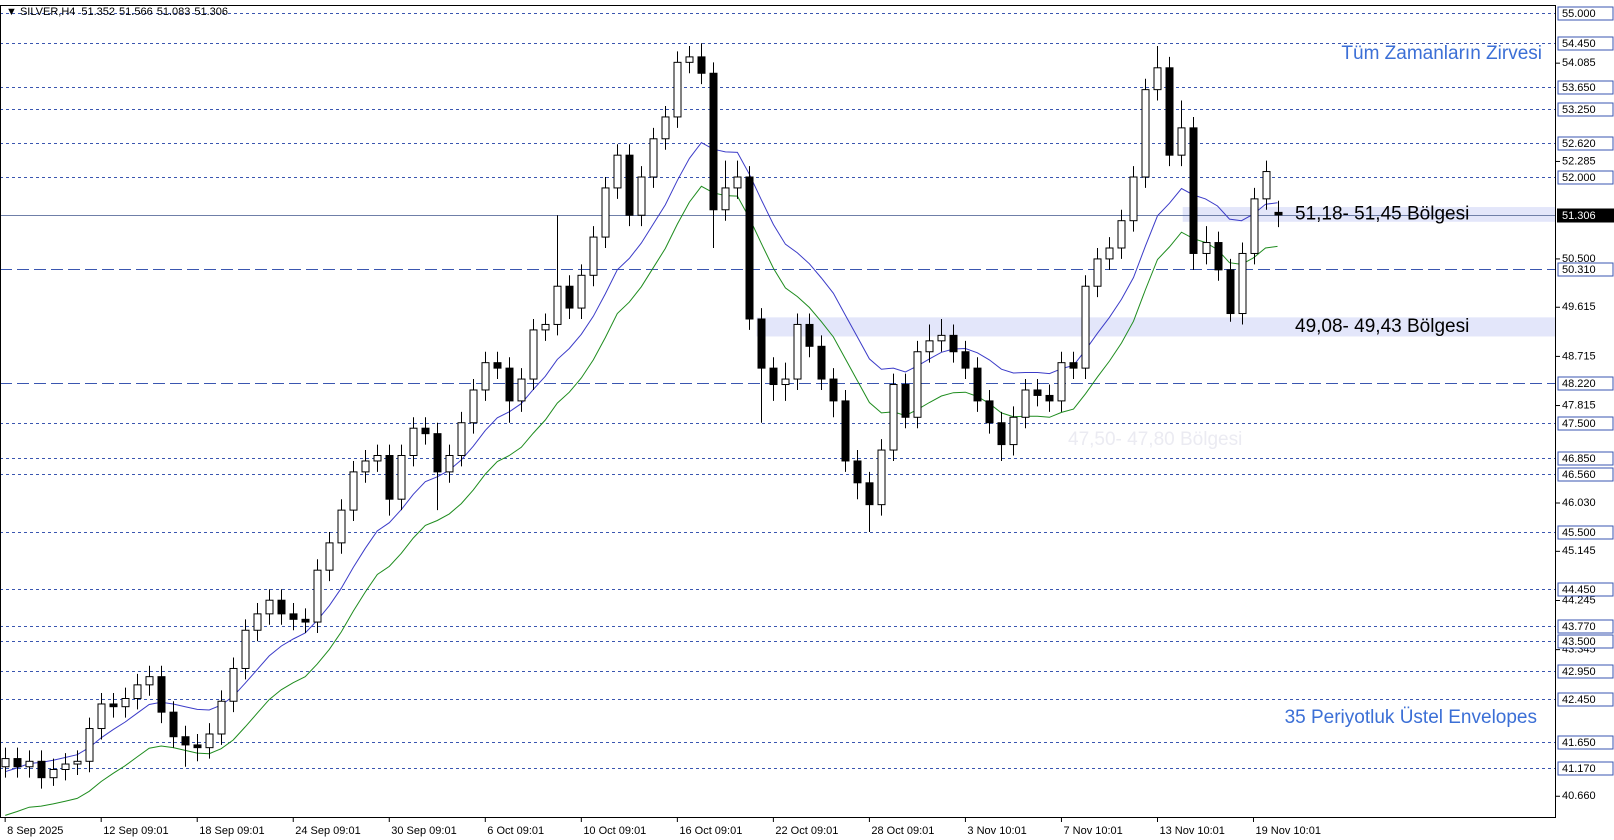  What do you see at coordinates (136, 12) in the screenshot?
I see `header-high: 51.566` at bounding box center [136, 12].